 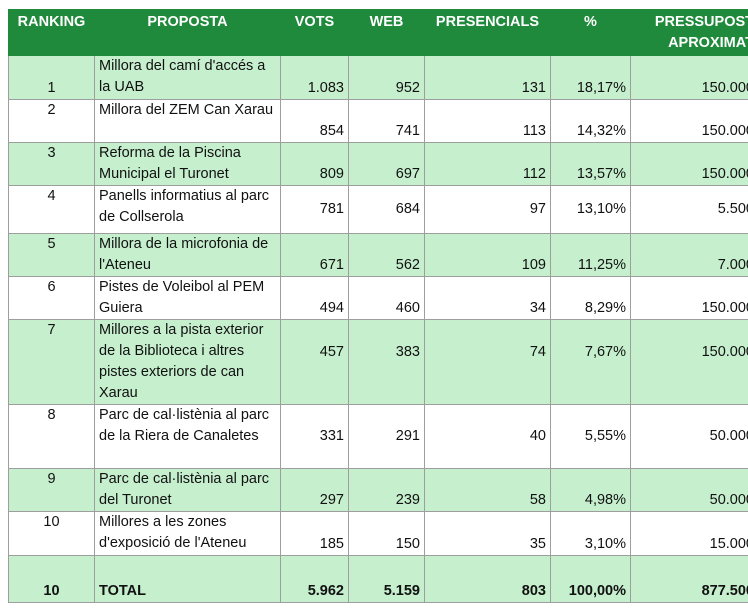 I want to click on web-cell: 383, so click(x=386, y=362).